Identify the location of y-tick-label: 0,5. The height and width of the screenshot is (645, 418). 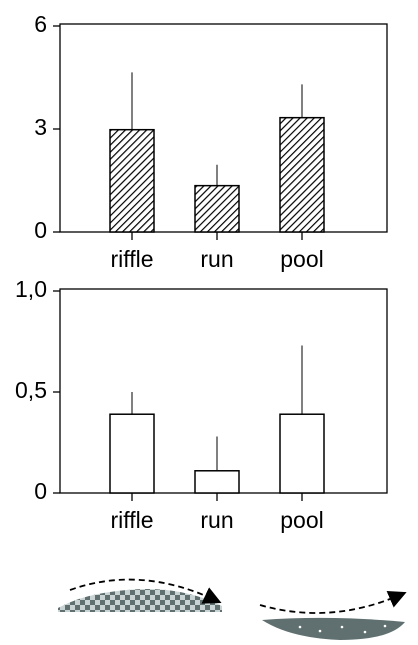
(31, 390).